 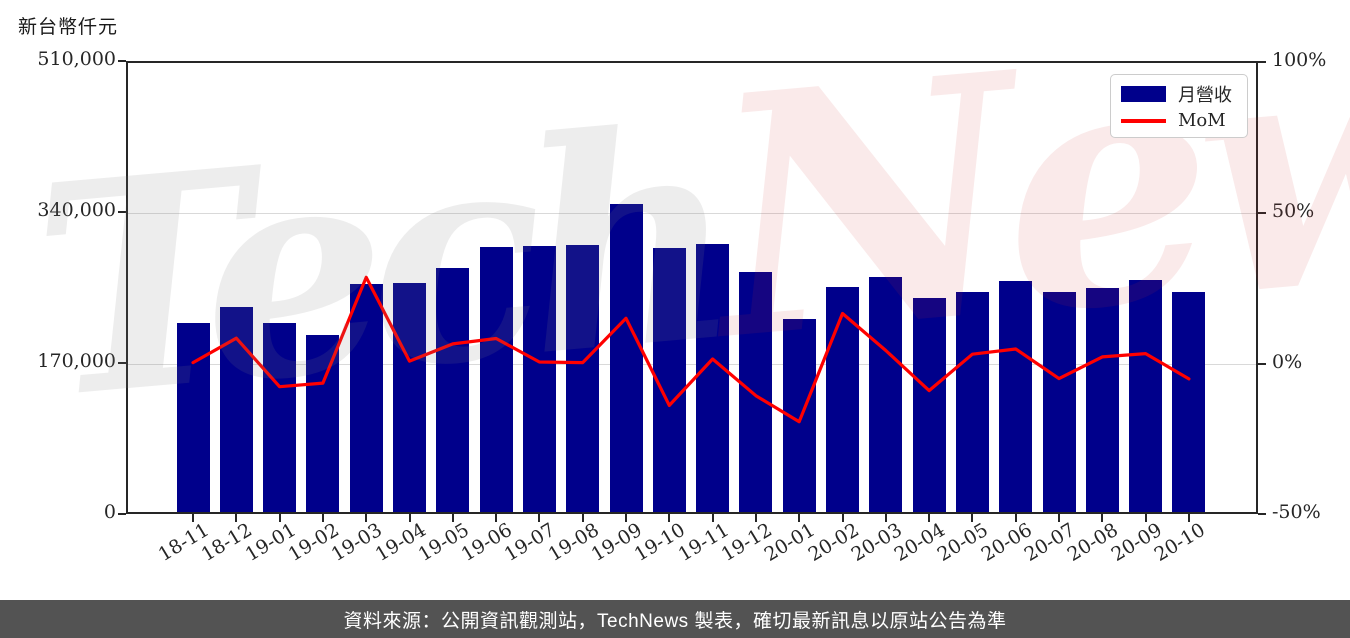 I want to click on source-footer-text: 資料來源：公開資訊觀測站，TechNews 製表，確切最新訊息以原站公告為準, so click(x=675, y=621).